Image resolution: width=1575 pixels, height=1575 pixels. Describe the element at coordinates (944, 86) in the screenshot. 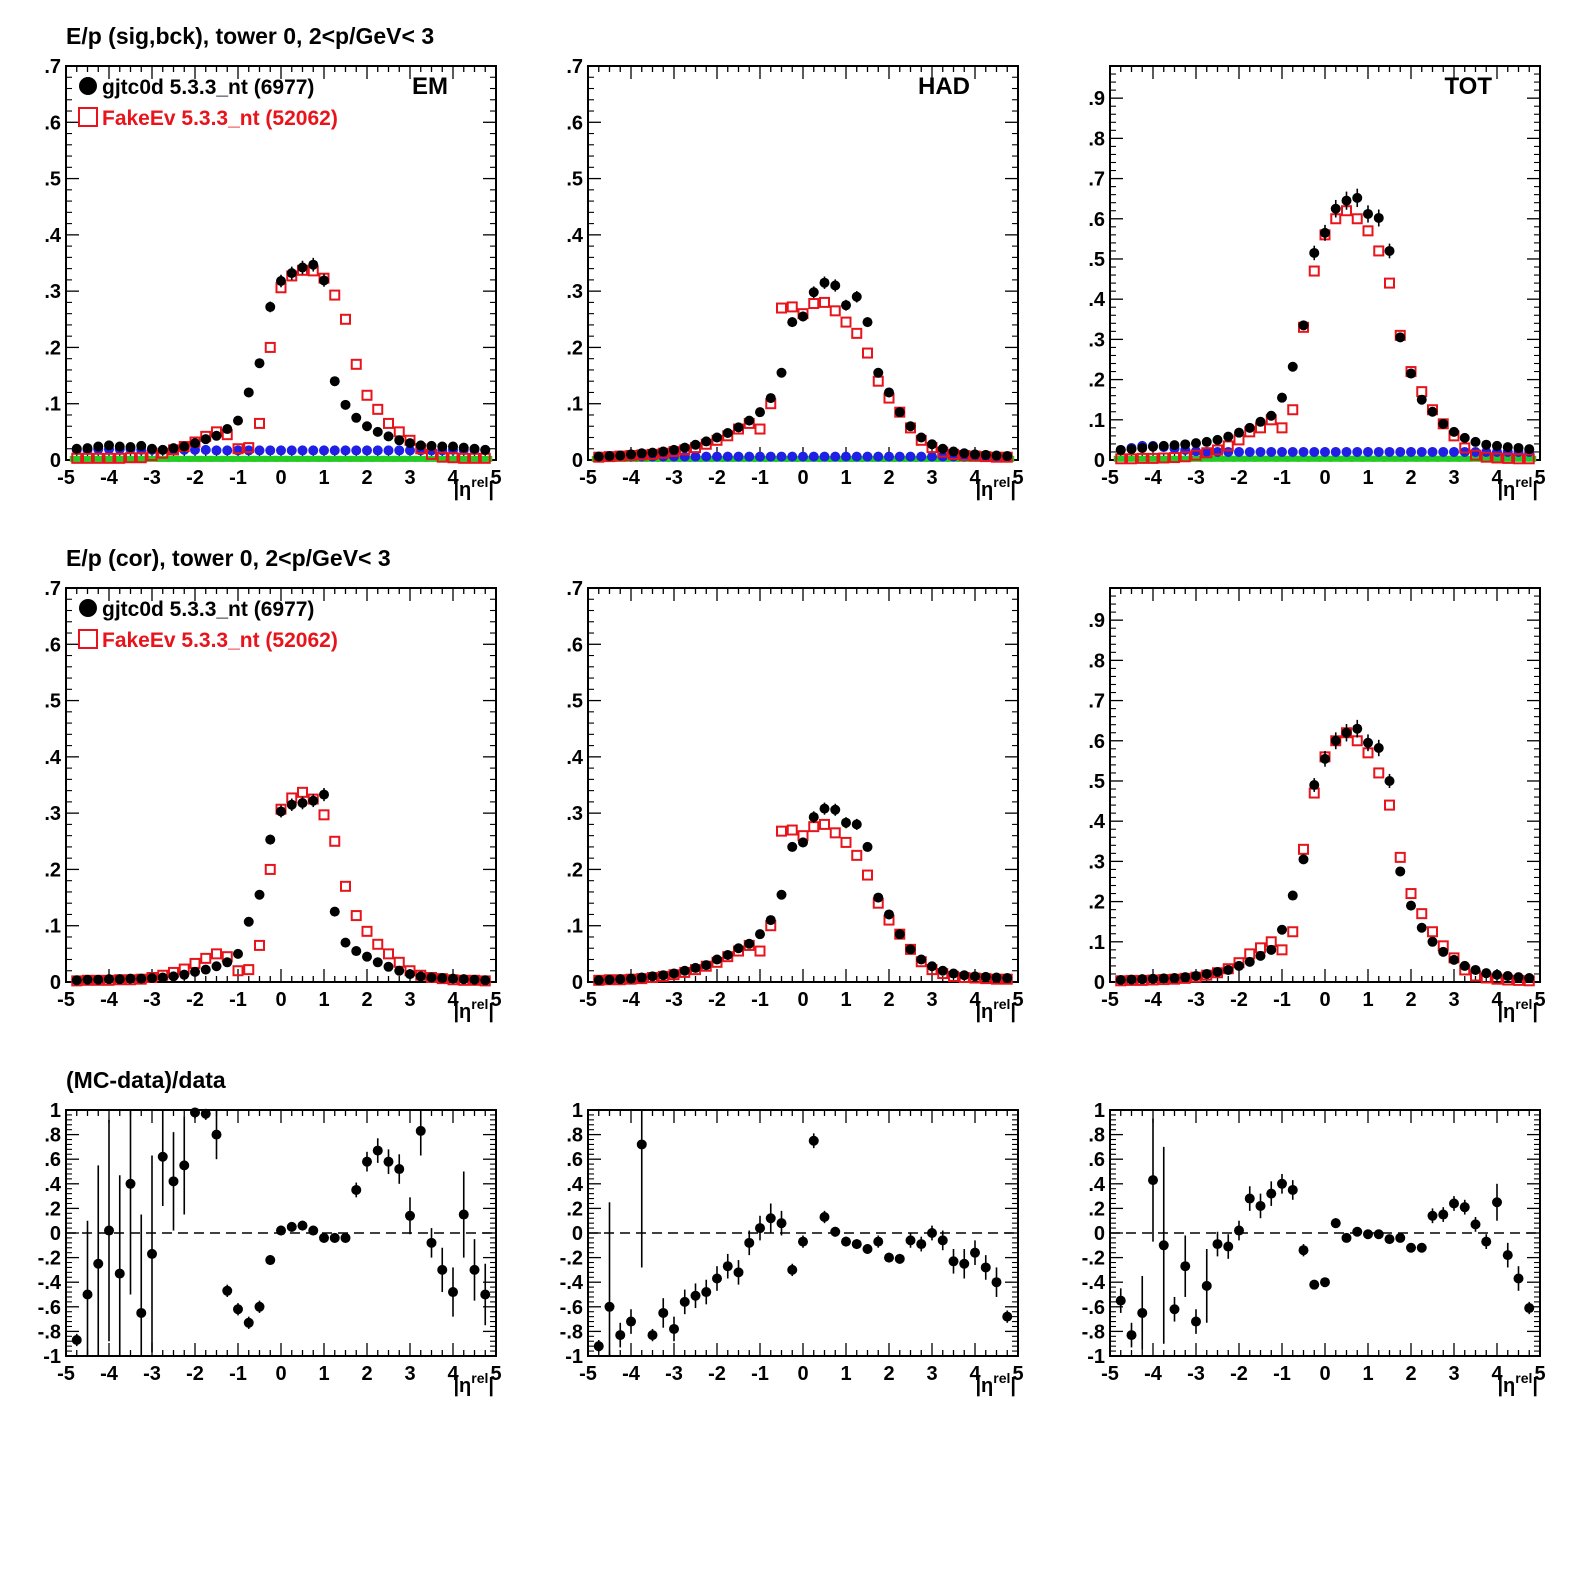

I see `panel-label: HAD` at that location.